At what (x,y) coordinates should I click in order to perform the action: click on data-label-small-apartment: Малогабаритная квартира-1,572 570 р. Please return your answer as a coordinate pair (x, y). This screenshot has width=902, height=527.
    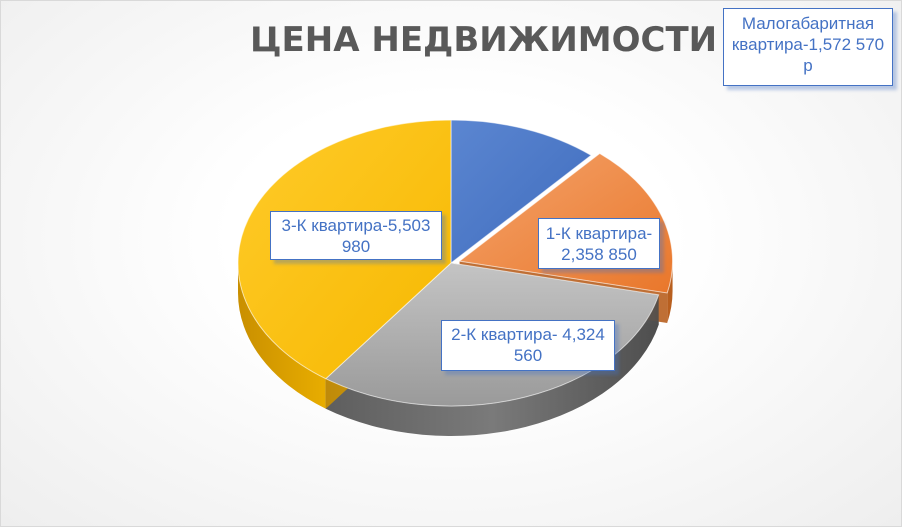
    Looking at the image, I should click on (808, 47).